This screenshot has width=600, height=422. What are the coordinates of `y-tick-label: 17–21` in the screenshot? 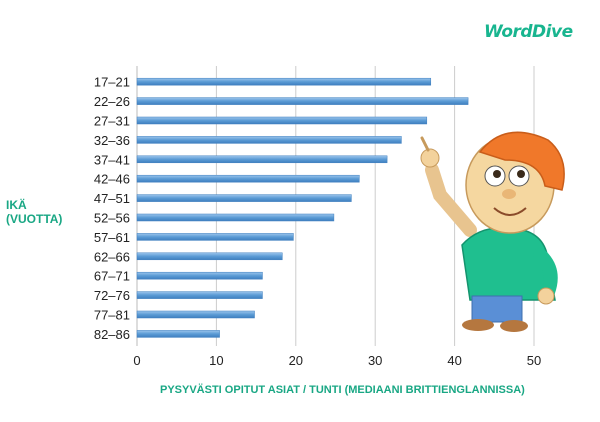 It's located at (112, 82).